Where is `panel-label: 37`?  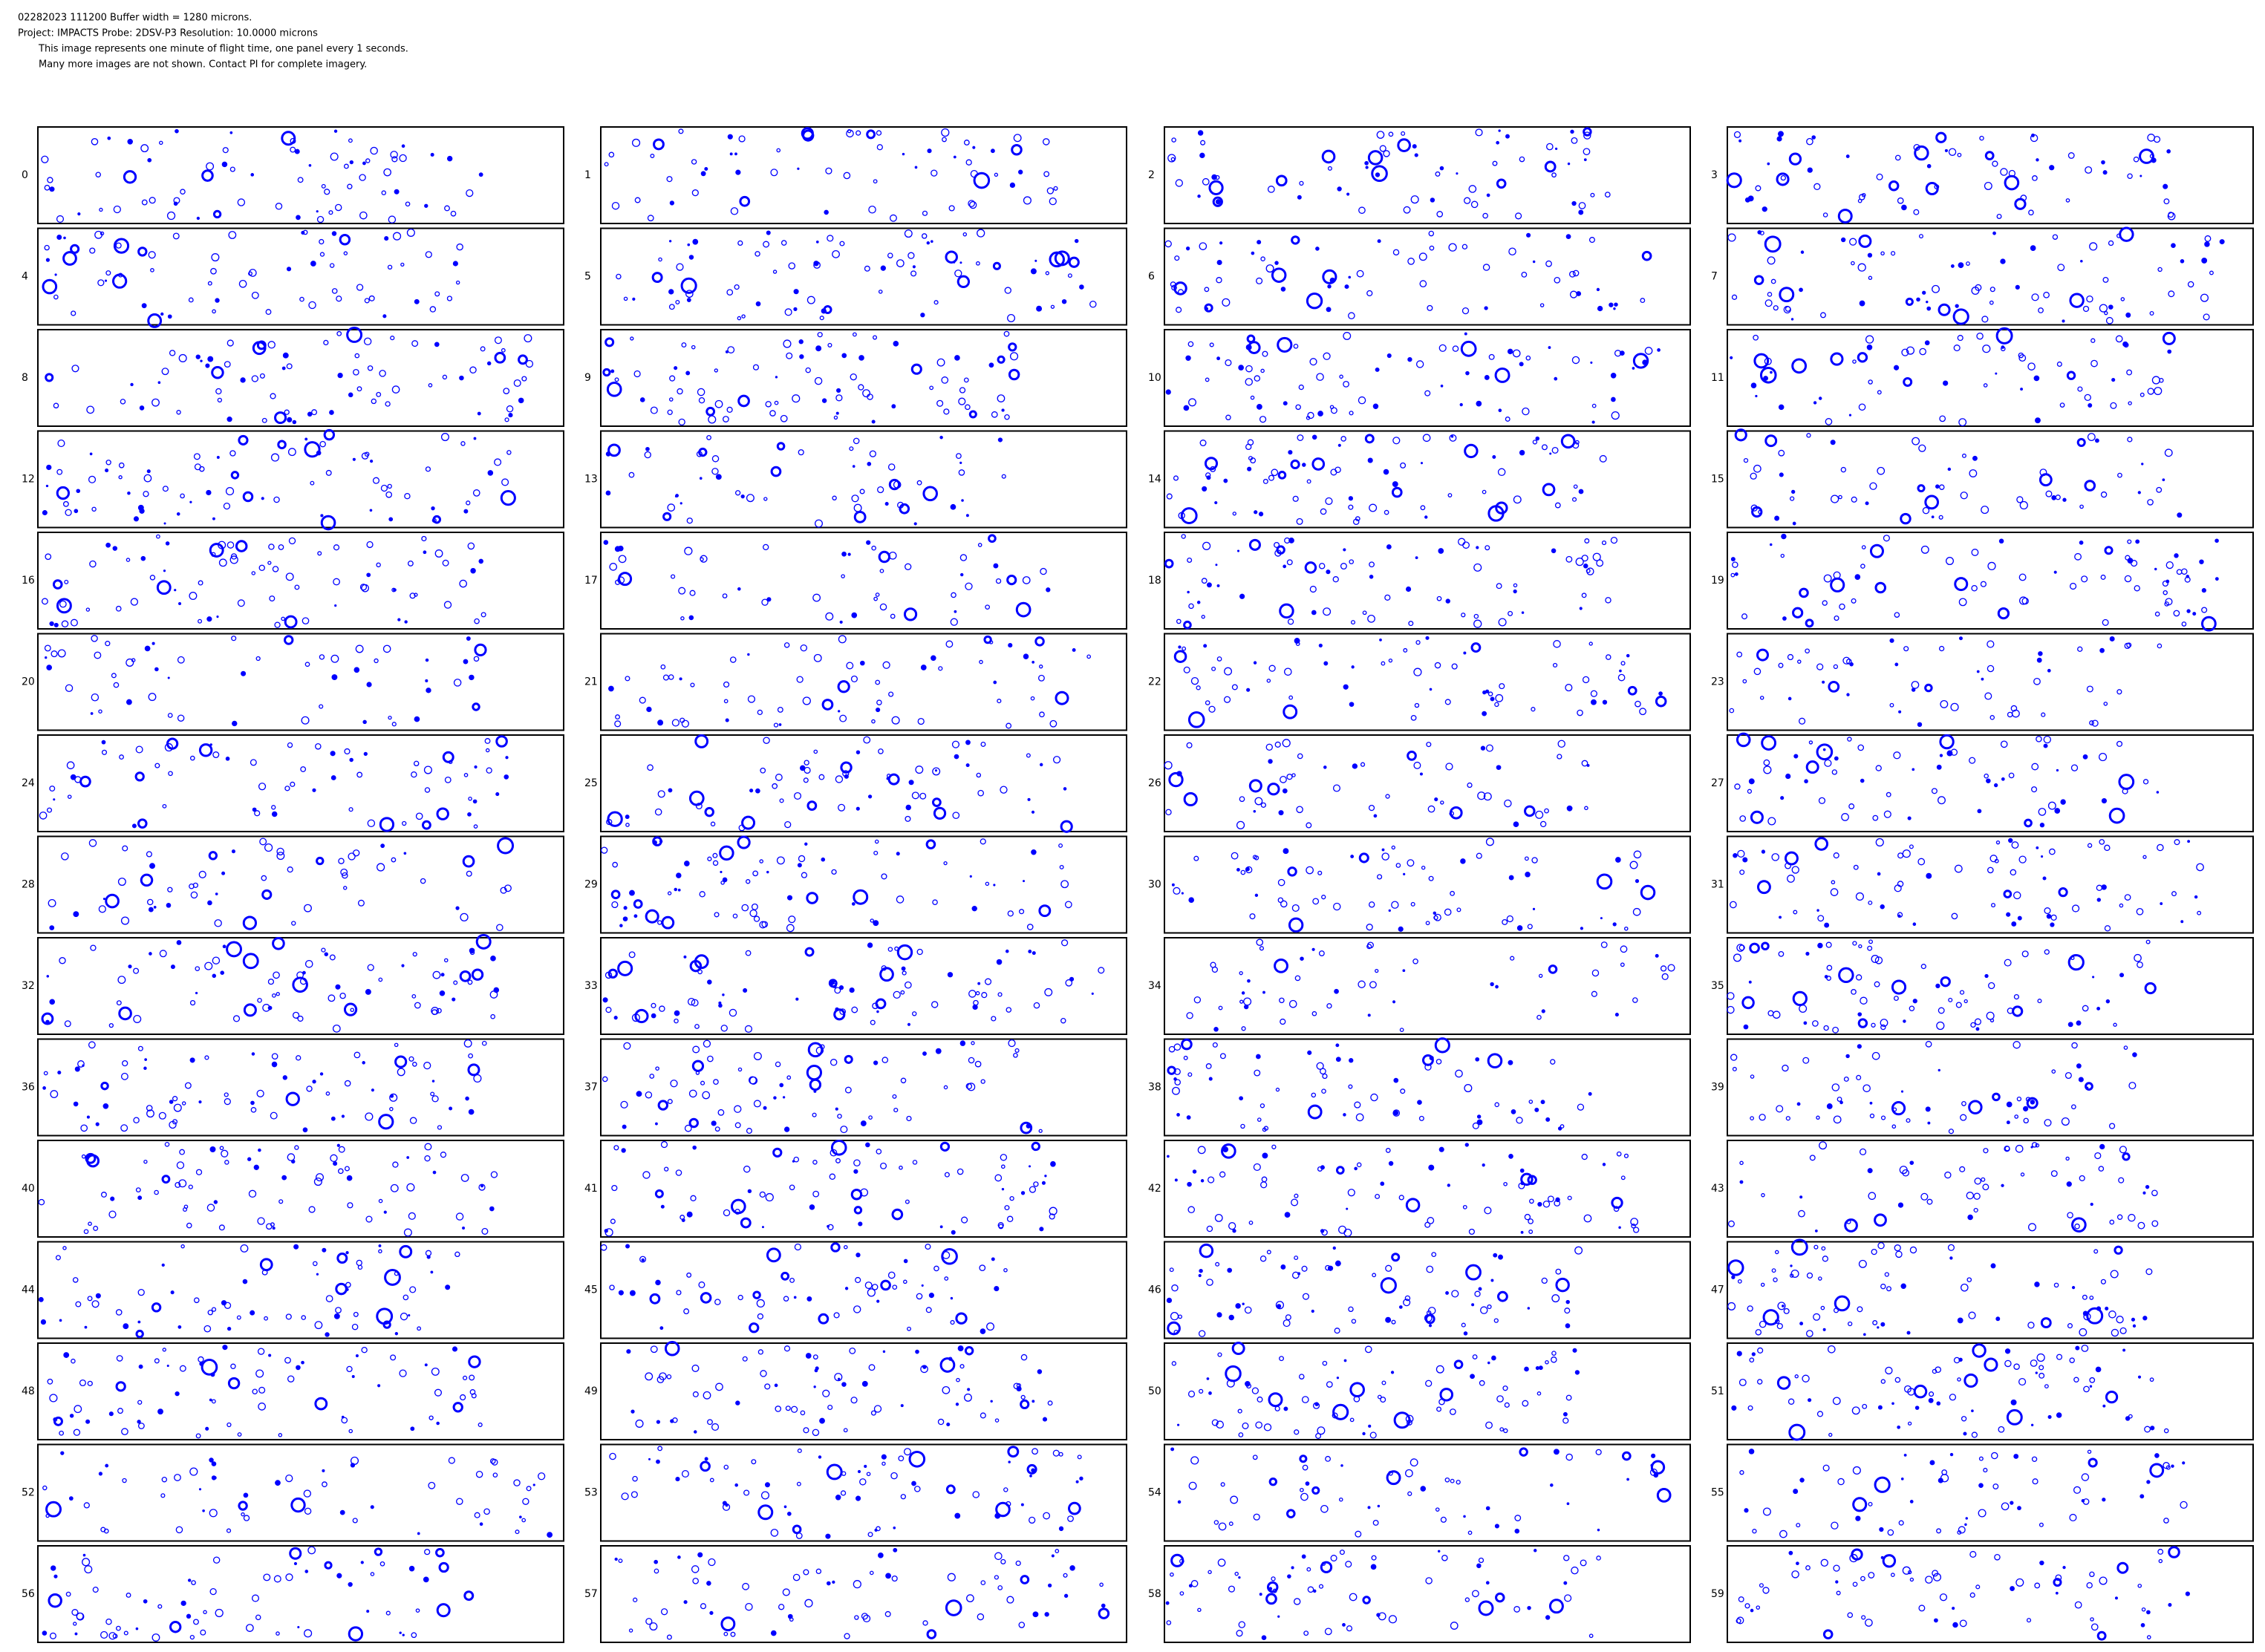 panel-label: 37 is located at coordinates (591, 1088).